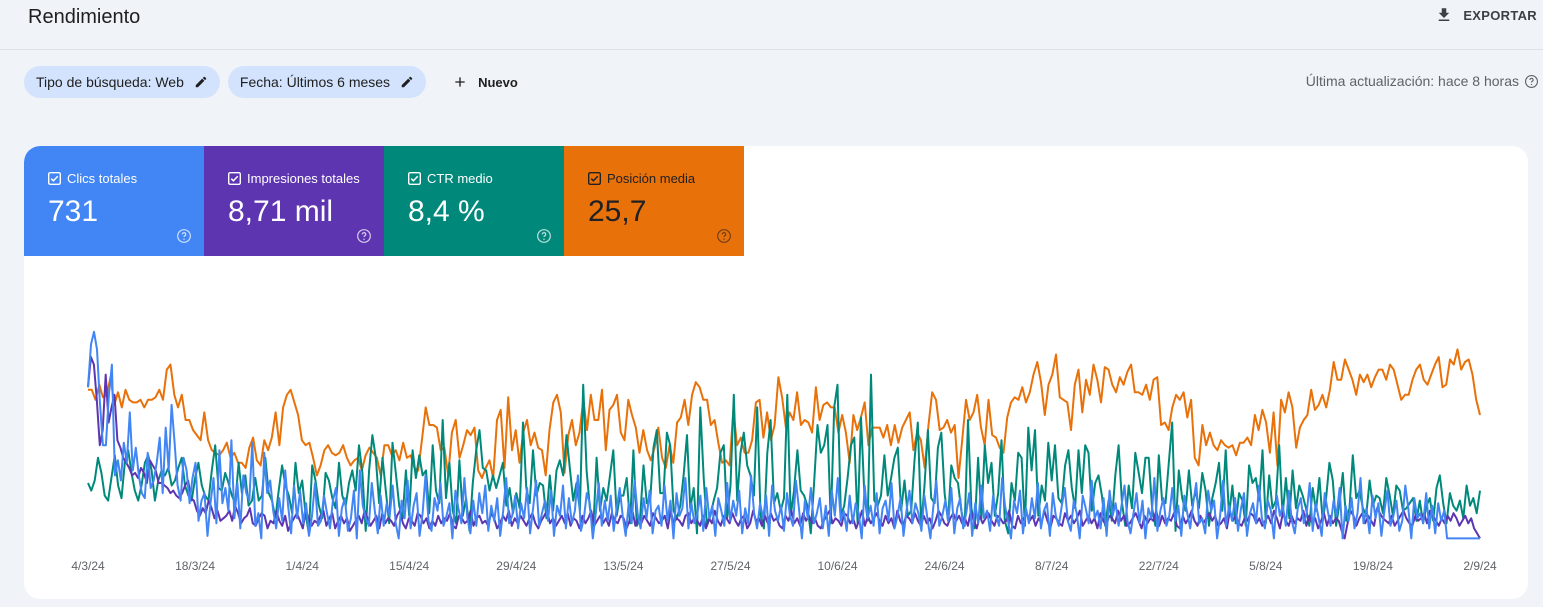  What do you see at coordinates (460, 82) in the screenshot?
I see `plus-icon` at bounding box center [460, 82].